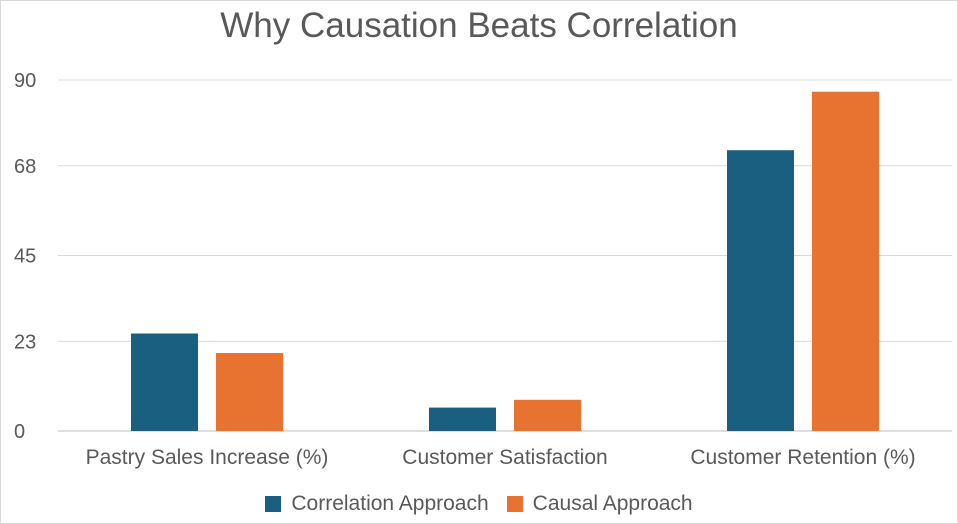 The image size is (958, 524). What do you see at coordinates (273, 504) in the screenshot?
I see `legend-swatch-correlation` at bounding box center [273, 504].